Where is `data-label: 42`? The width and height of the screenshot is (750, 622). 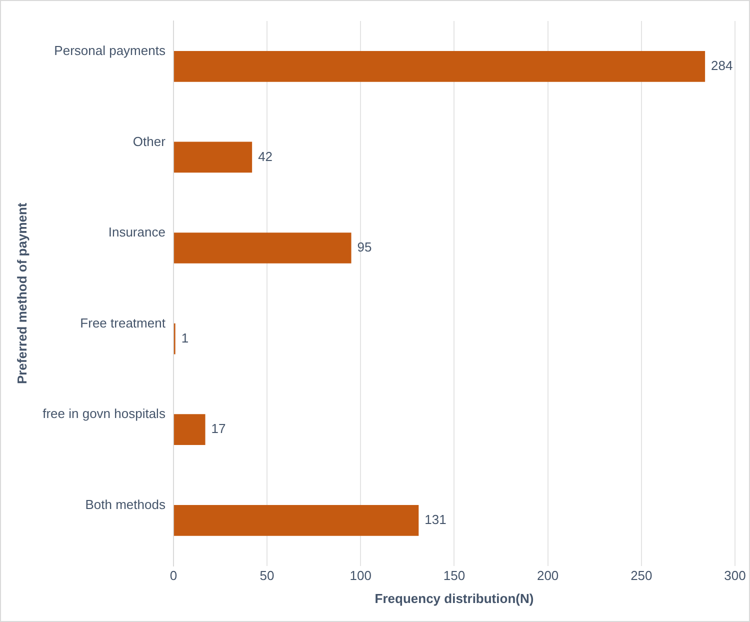
data-label: 42 is located at coordinates (265, 156).